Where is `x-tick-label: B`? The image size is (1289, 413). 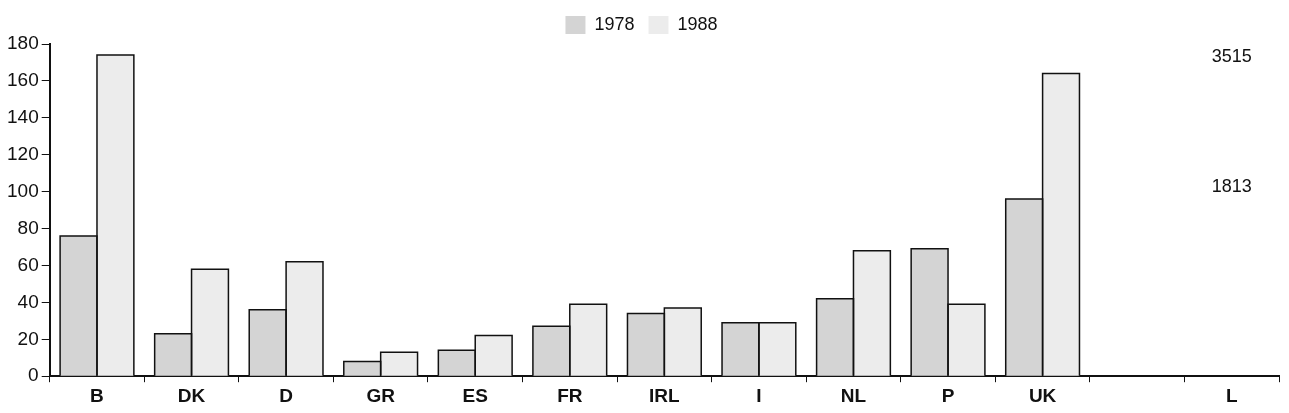 x-tick-label: B is located at coordinates (97, 395).